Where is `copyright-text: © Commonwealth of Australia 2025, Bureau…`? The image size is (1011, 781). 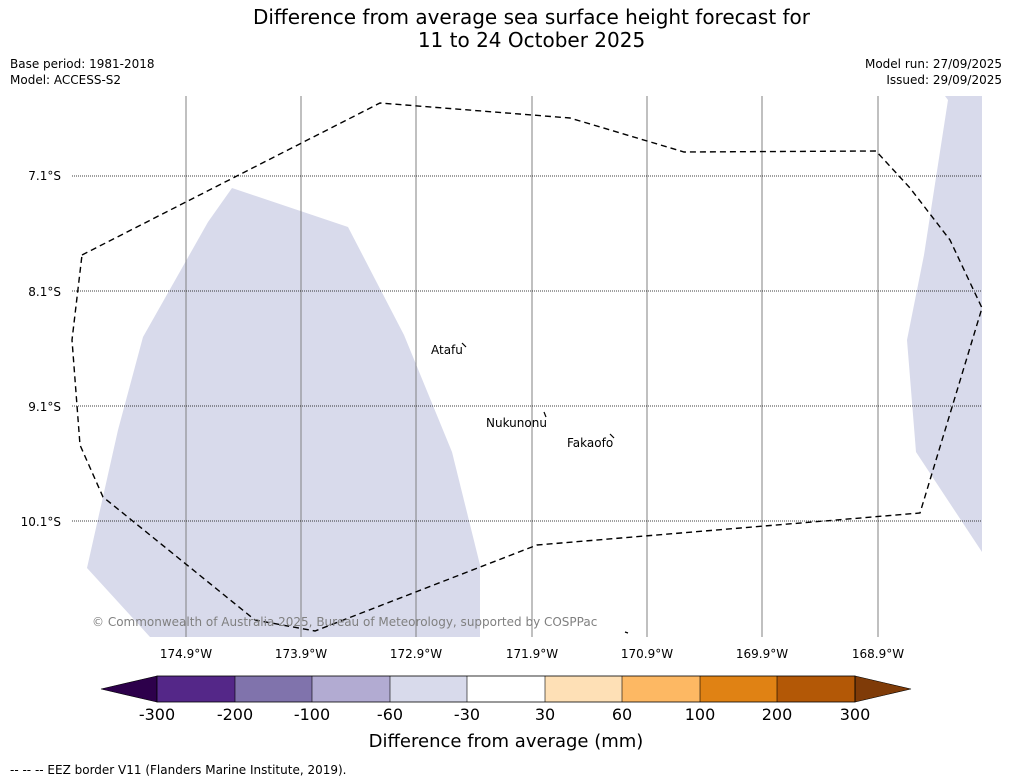 copyright-text: © Commonwealth of Australia 2025, Bureau… is located at coordinates (344, 622).